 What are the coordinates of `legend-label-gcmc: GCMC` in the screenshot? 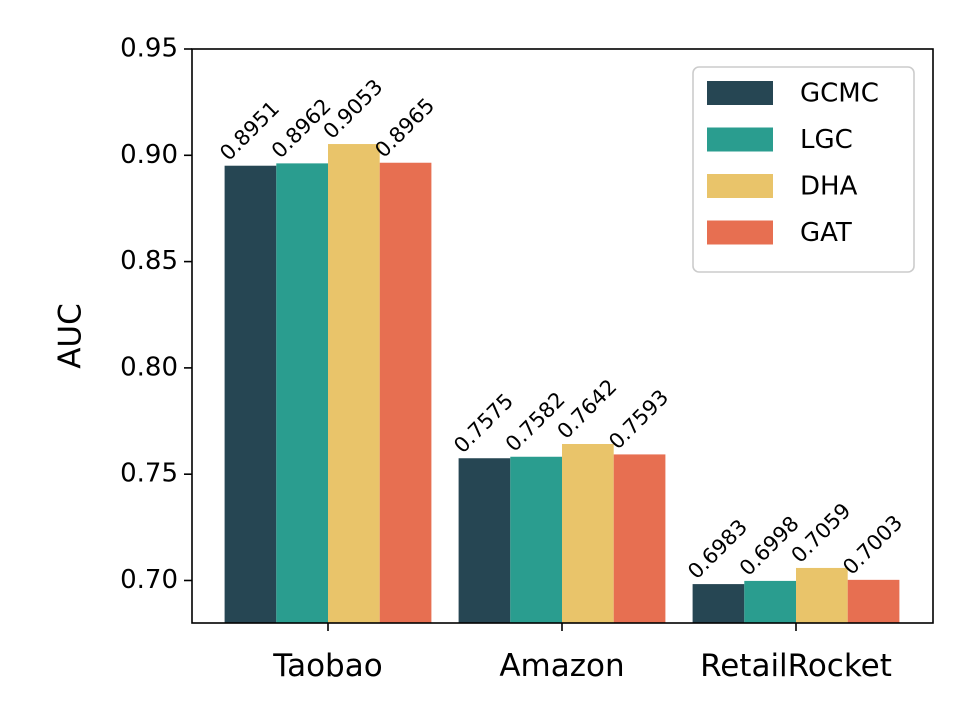 It's located at (839, 94).